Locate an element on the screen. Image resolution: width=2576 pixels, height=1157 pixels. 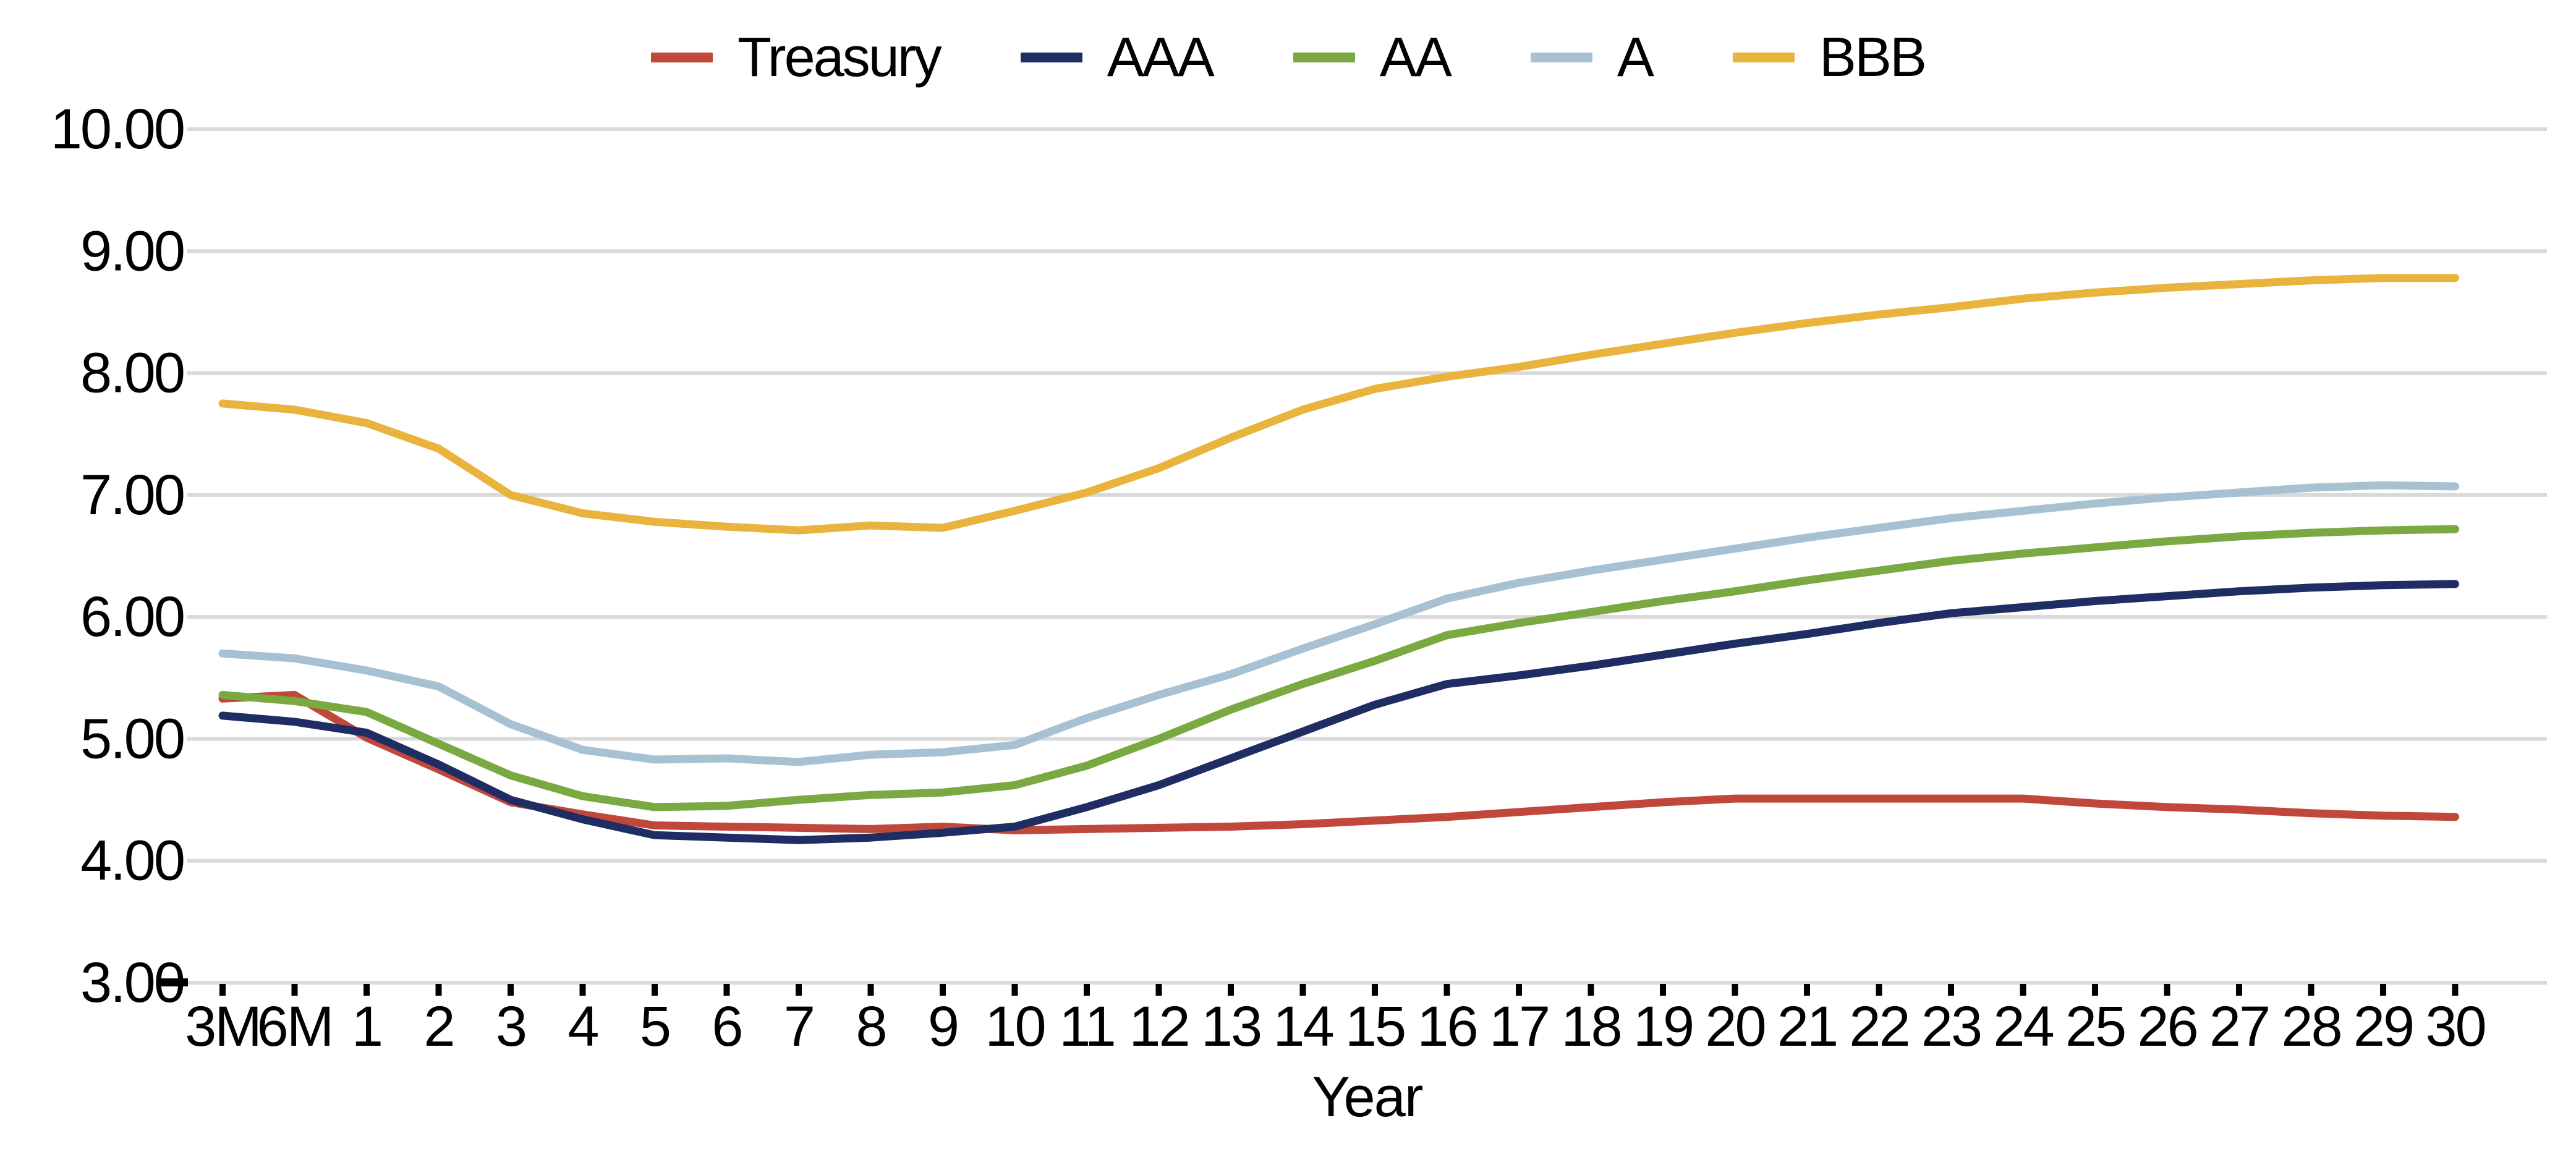
x-tick-label-12: 12 is located at coordinates (1158, 1026).